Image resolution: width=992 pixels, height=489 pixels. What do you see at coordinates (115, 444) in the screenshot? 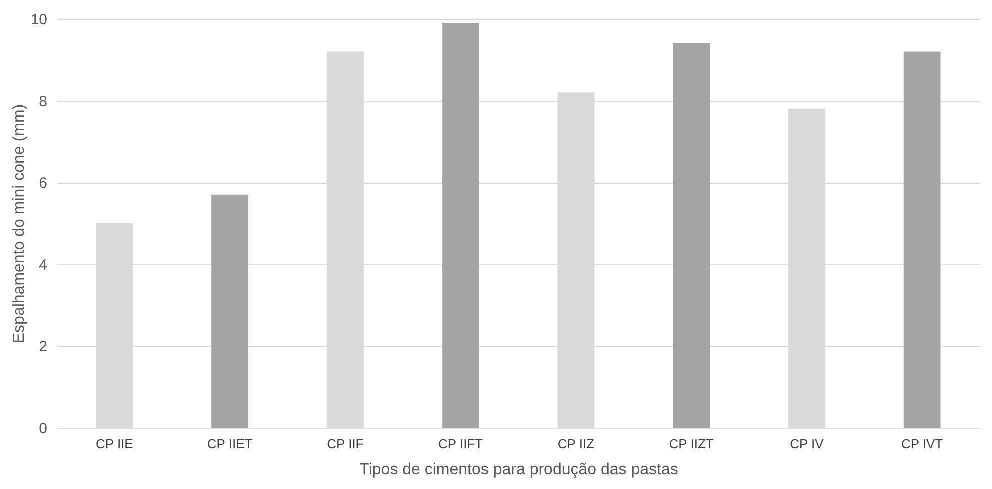
I see `x-tick-label: CP IIE` at bounding box center [115, 444].